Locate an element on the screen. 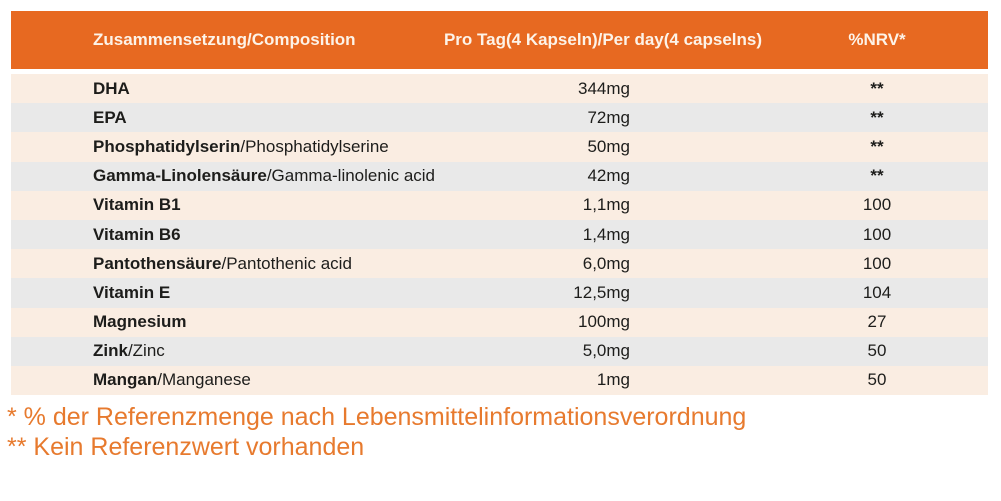  ingredient-name-en: /Gamma-linolenic acid is located at coordinates (351, 176).